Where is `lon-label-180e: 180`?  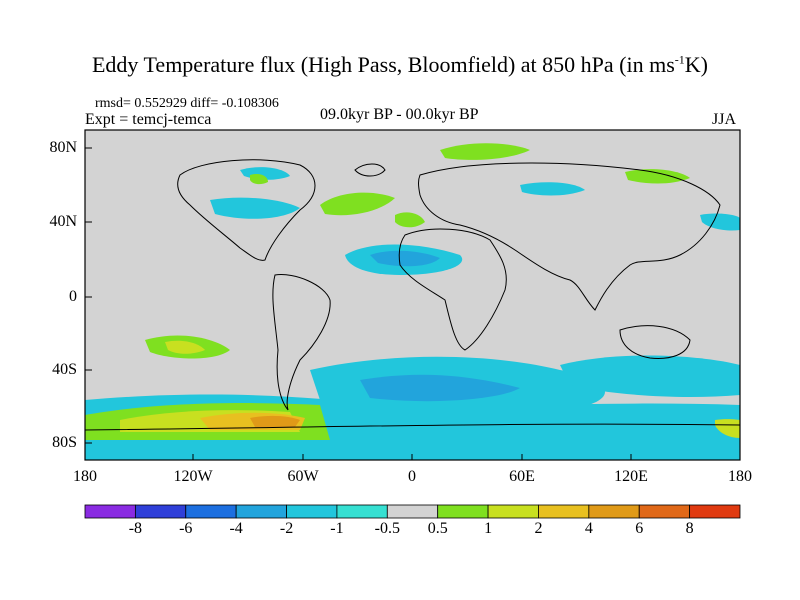 lon-label-180e: 180 is located at coordinates (740, 476).